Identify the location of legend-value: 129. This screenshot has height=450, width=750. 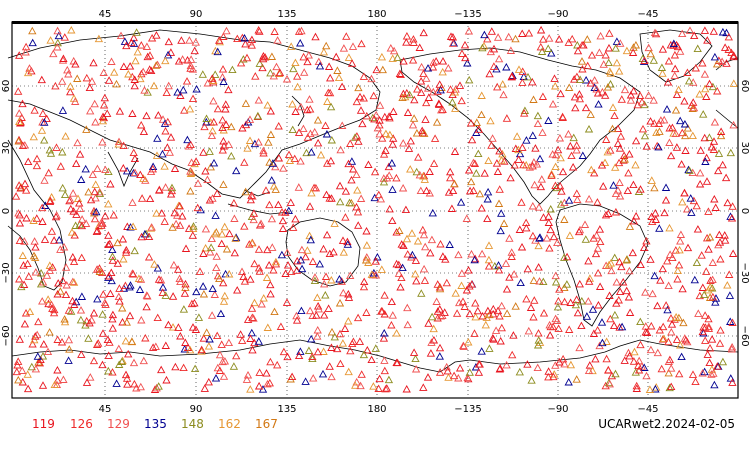
(118, 424).